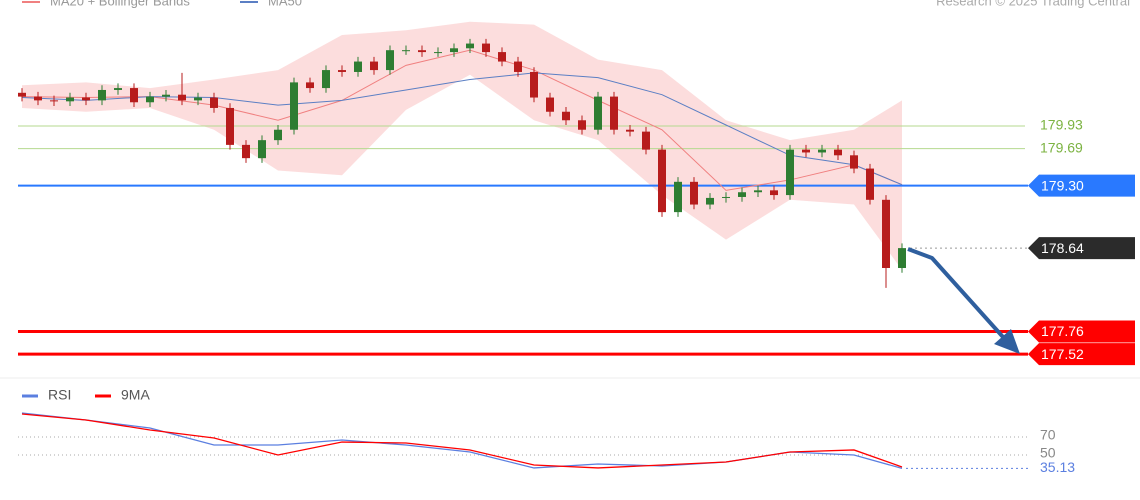 This screenshot has height=500, width=1140. I want to click on price-tag-label: 178.64, so click(1062, 248).